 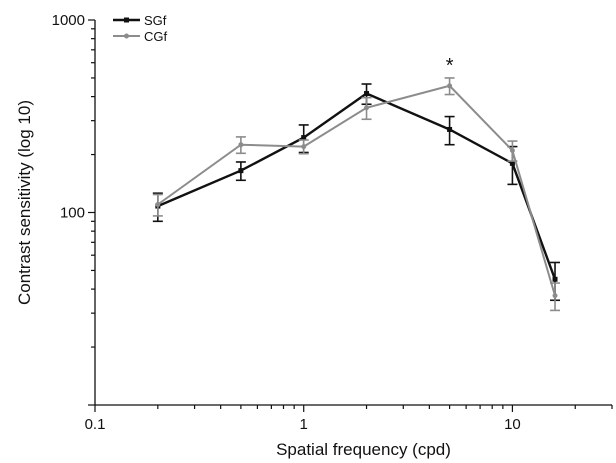 I want to click on y-tick-label: 1000, so click(x=68, y=20).